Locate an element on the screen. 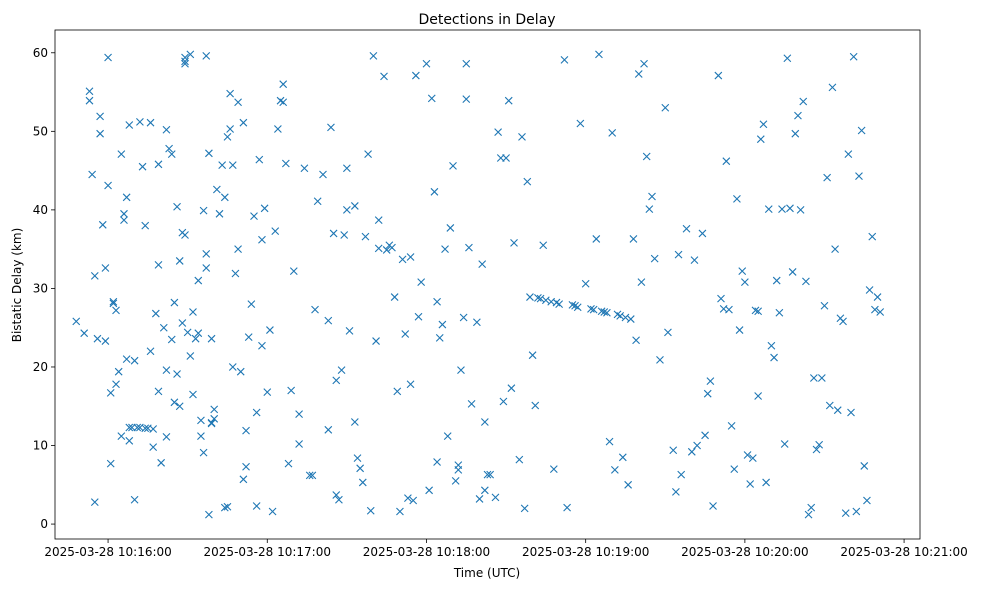  y-tick-label: 0 is located at coordinates (44, 524).